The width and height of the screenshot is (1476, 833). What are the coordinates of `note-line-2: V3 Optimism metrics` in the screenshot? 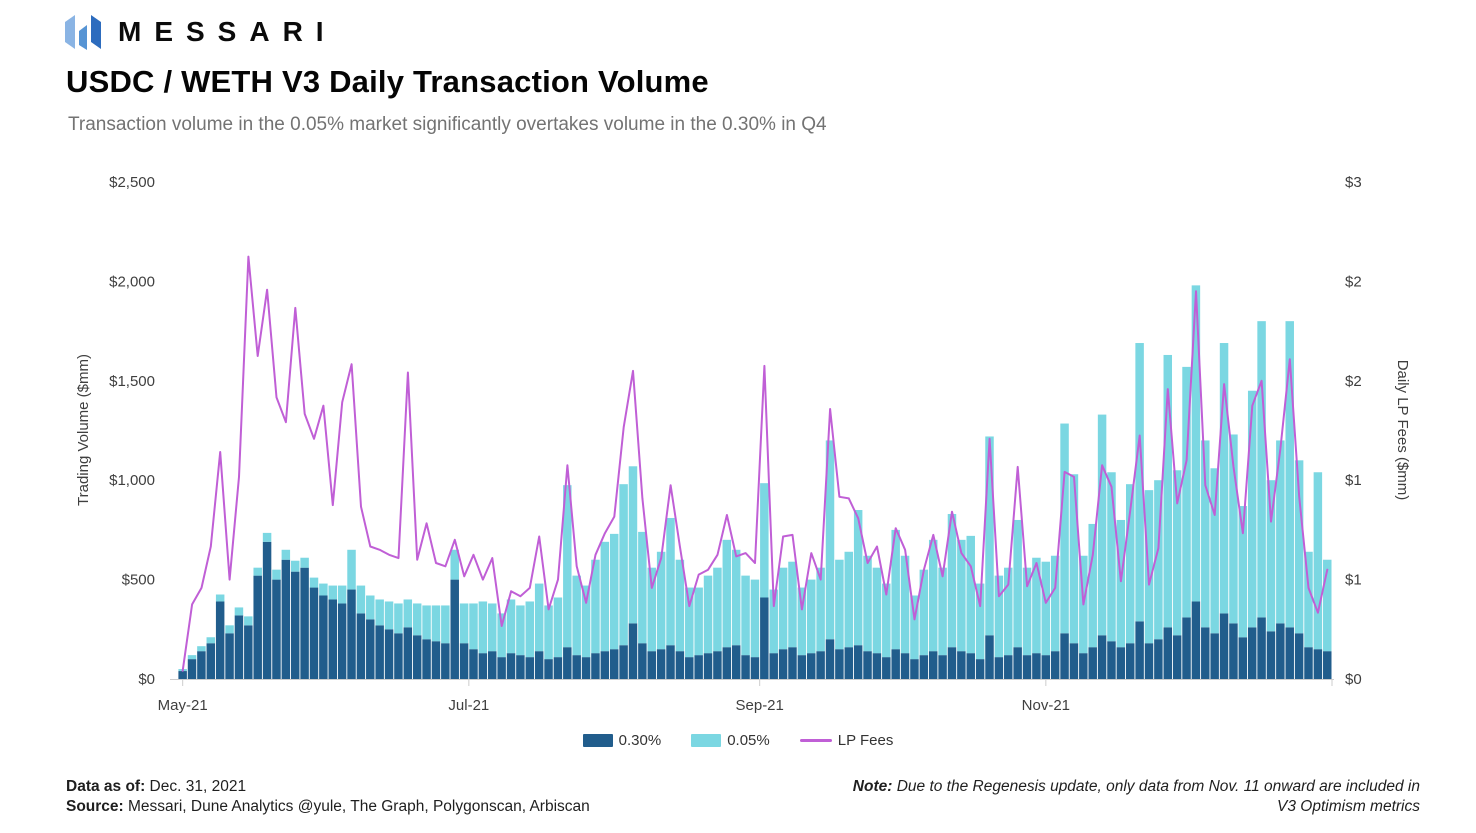 It's located at (1348, 806).